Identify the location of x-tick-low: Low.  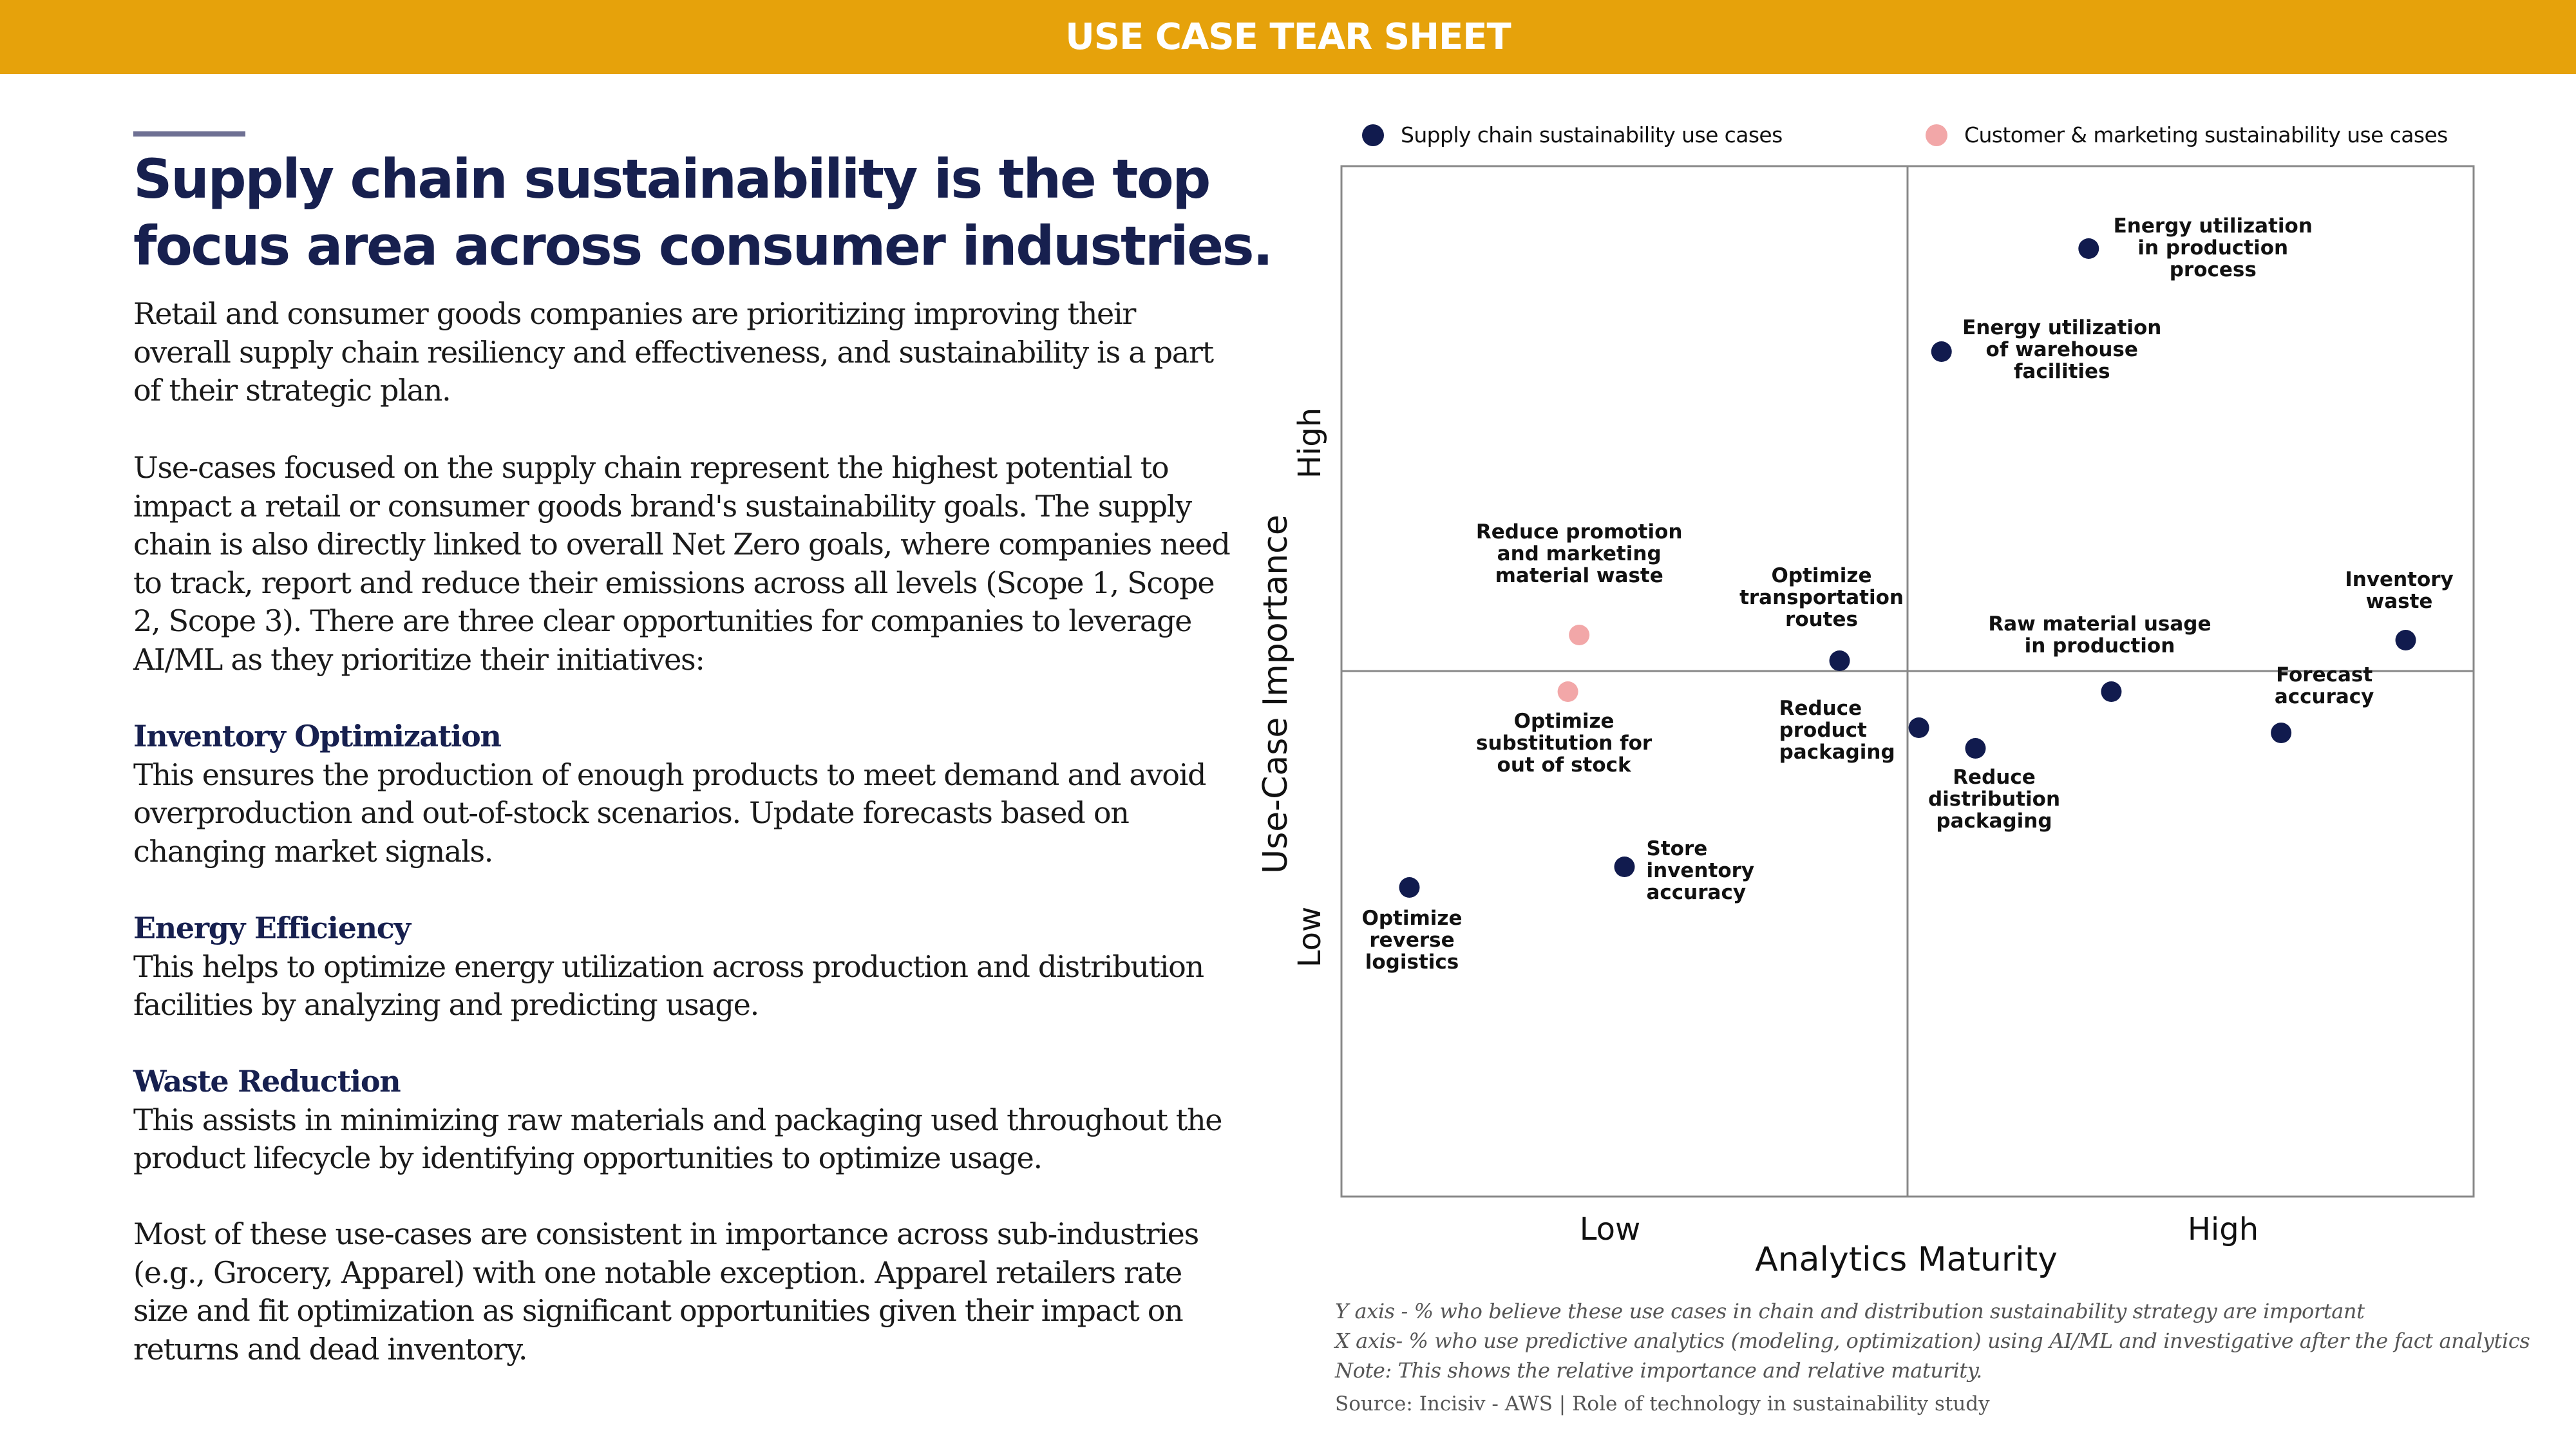
(1610, 1229).